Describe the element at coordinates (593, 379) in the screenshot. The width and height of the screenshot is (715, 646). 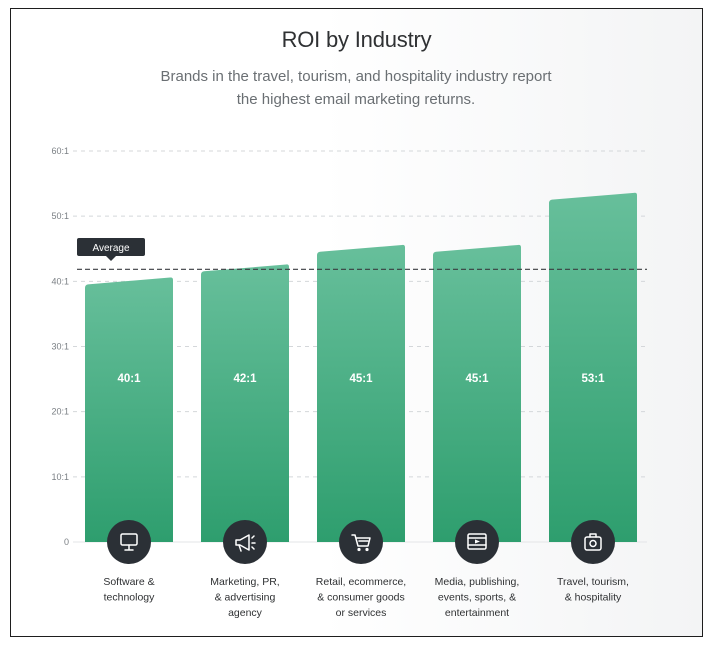
I see `bar-value-label: 53:1` at that location.